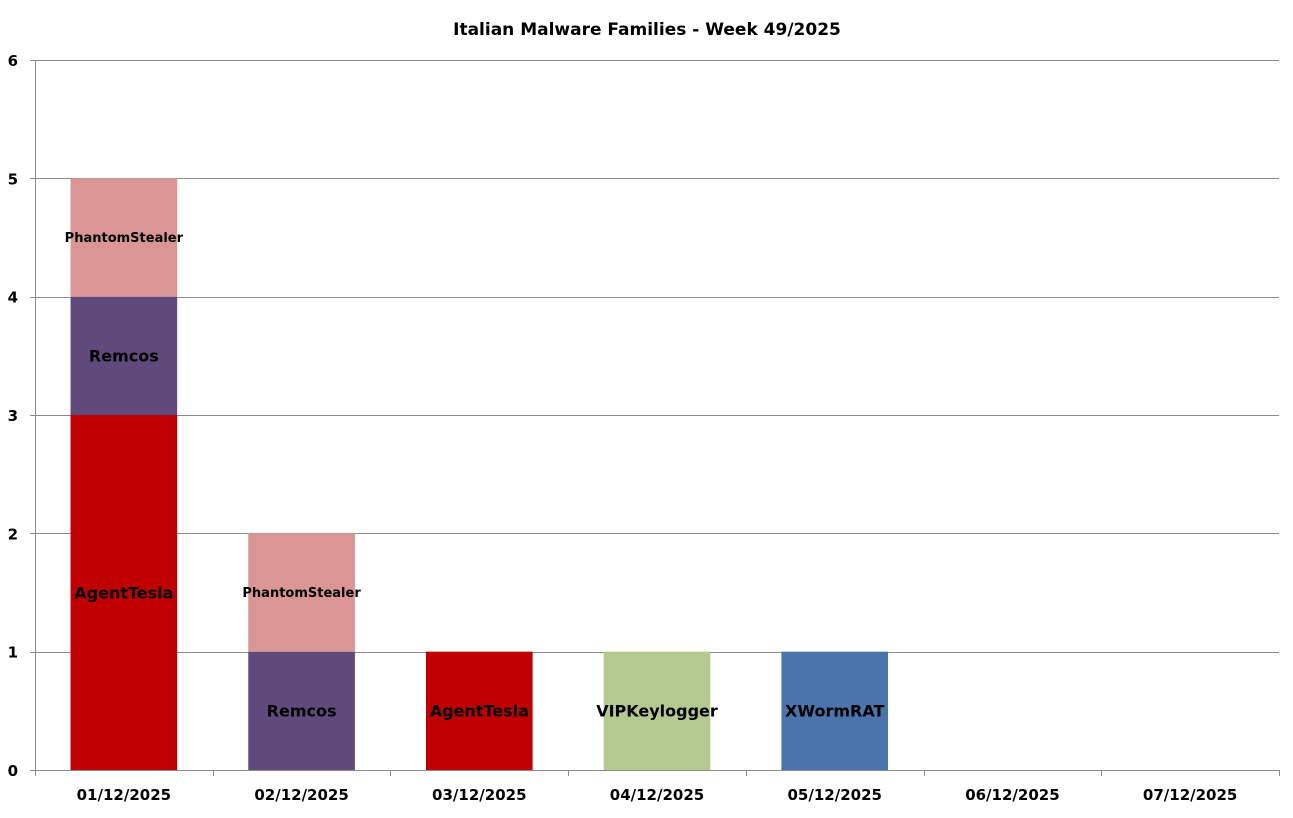 Image resolution: width=1293 pixels, height=818 pixels. Describe the element at coordinates (13, 771) in the screenshot. I see `y-tick-label: 0` at that location.